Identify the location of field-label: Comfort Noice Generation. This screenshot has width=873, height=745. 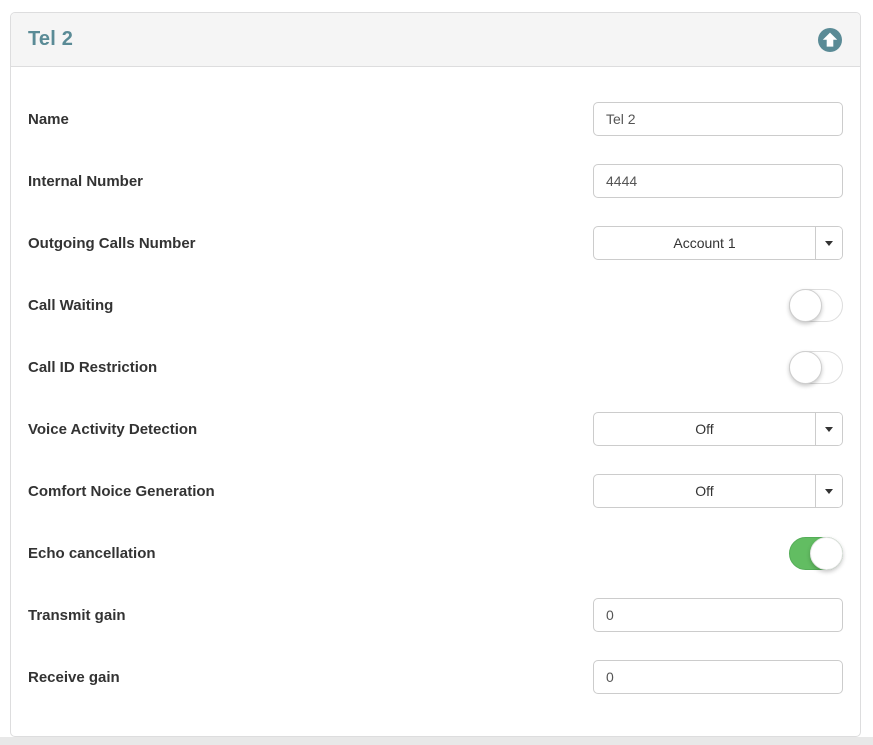
(121, 491).